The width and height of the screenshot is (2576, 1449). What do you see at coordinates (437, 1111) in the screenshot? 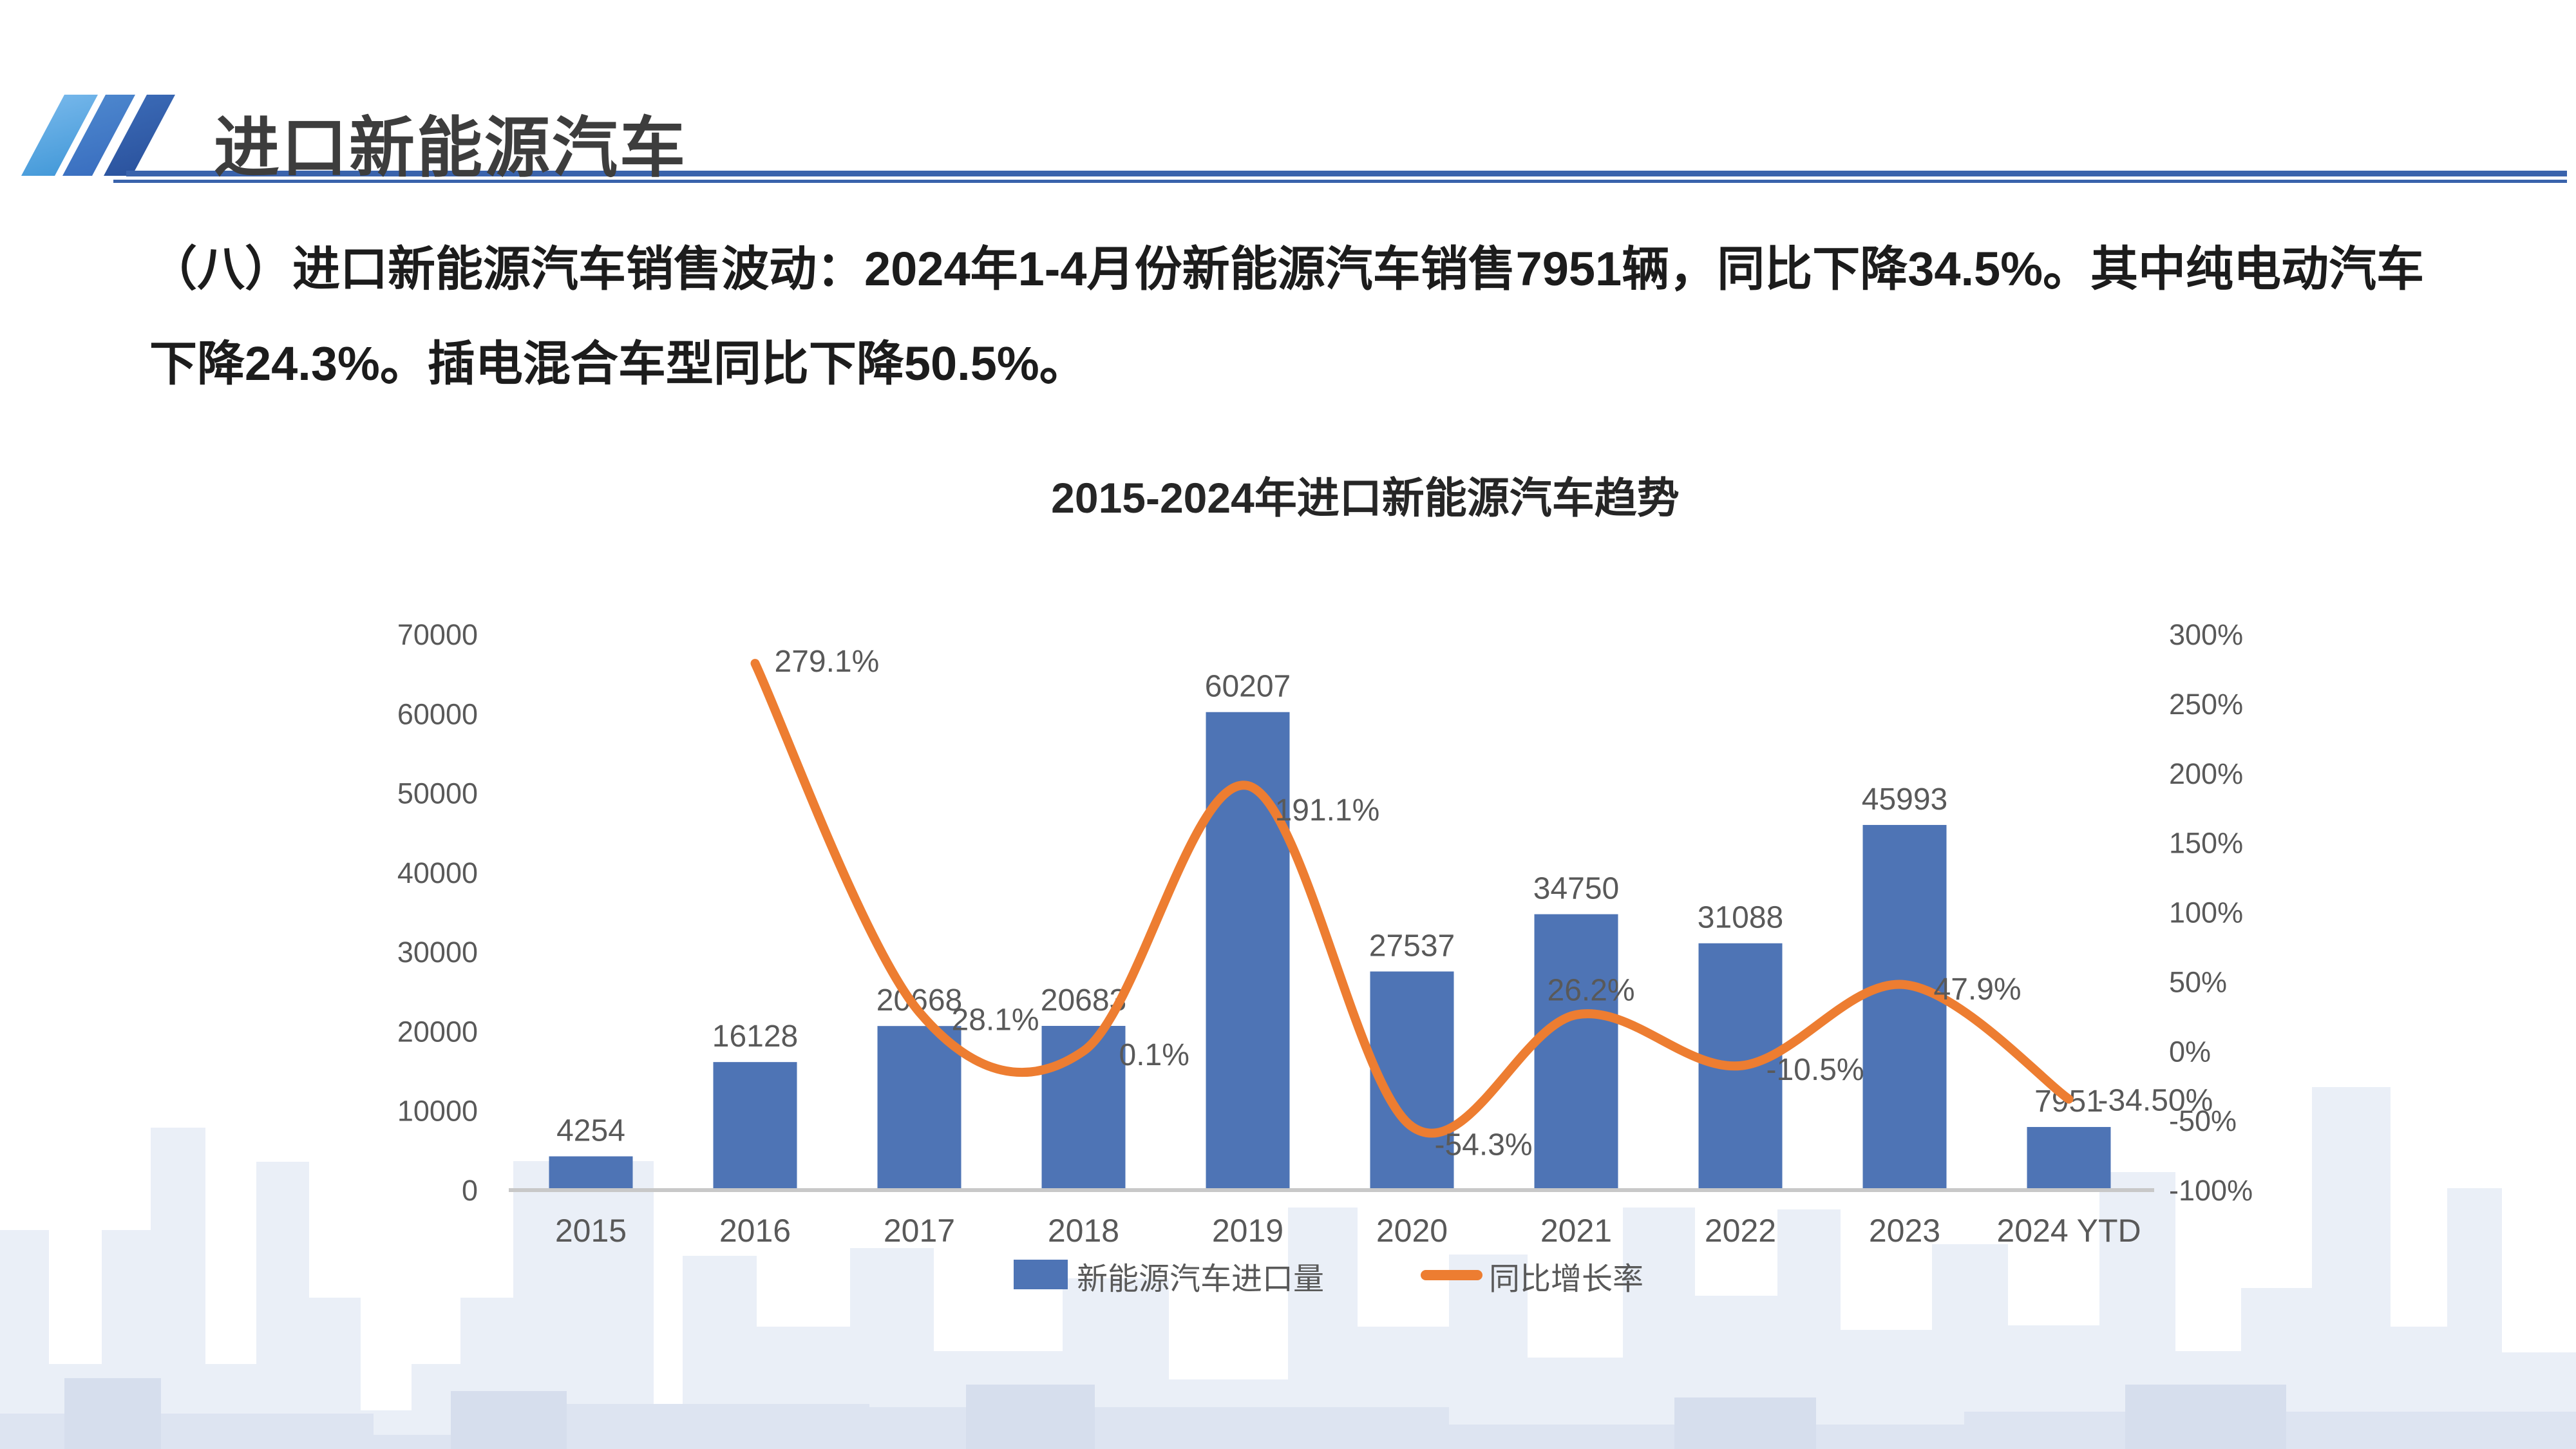
I see `left-axis-tick: 10000` at bounding box center [437, 1111].